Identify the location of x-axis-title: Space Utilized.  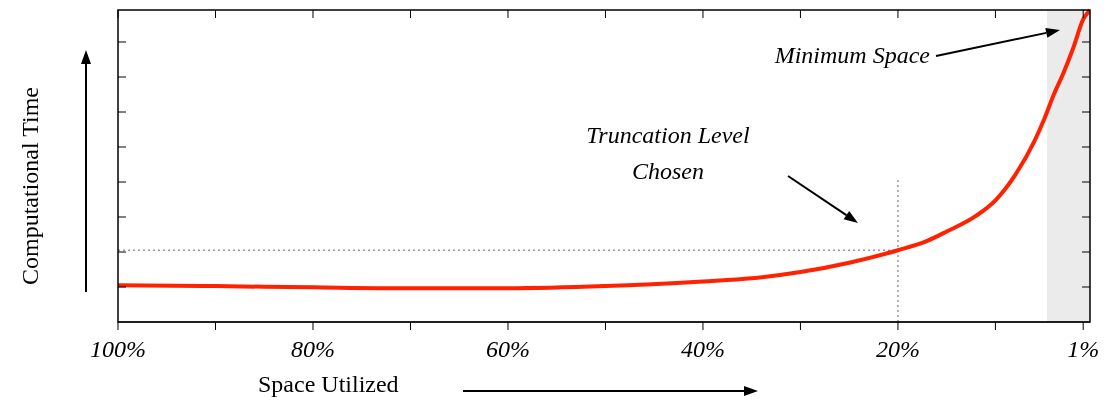
(328, 384).